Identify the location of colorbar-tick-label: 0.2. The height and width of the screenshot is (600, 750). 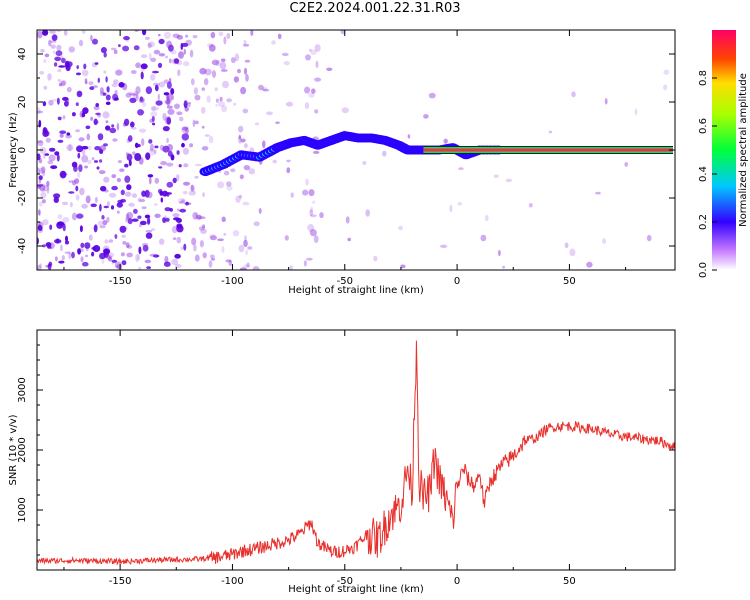
(703, 222).